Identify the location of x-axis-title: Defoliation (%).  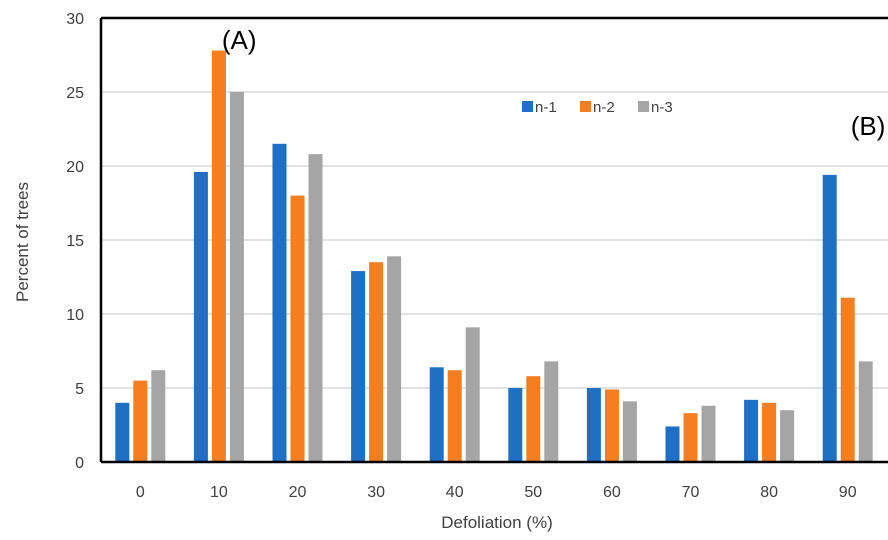
(497, 522).